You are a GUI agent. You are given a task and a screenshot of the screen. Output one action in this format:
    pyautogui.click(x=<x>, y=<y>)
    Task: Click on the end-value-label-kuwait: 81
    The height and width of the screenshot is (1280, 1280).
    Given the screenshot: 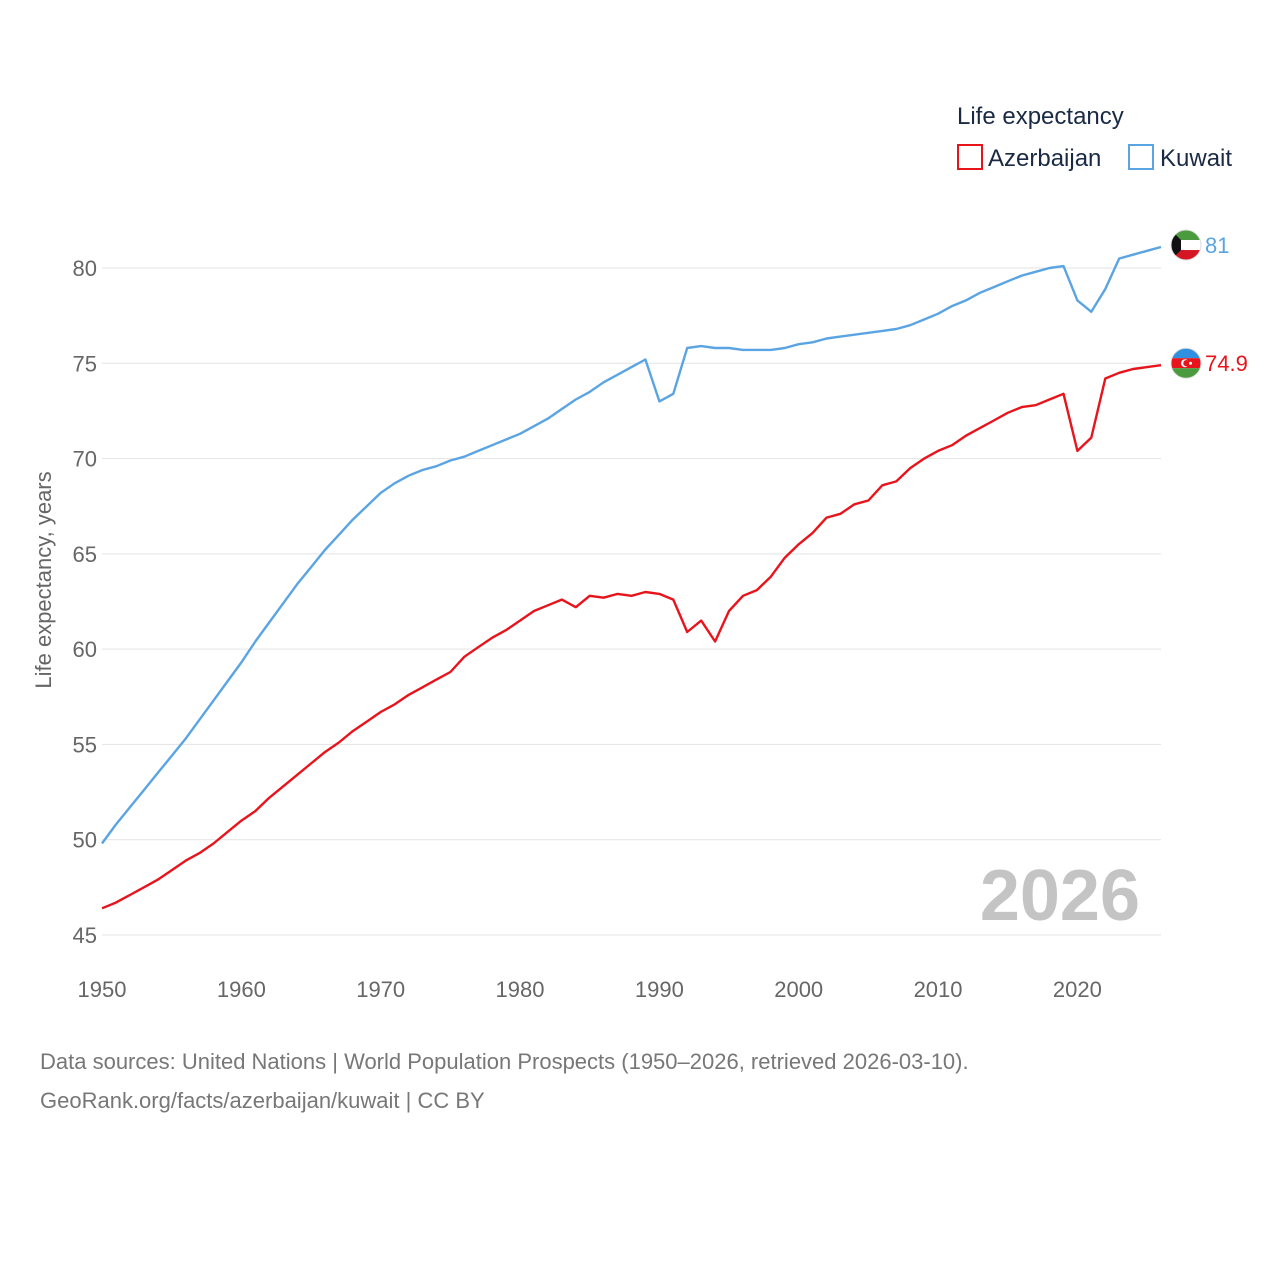 What is the action you would take?
    pyautogui.click(x=1217, y=245)
    